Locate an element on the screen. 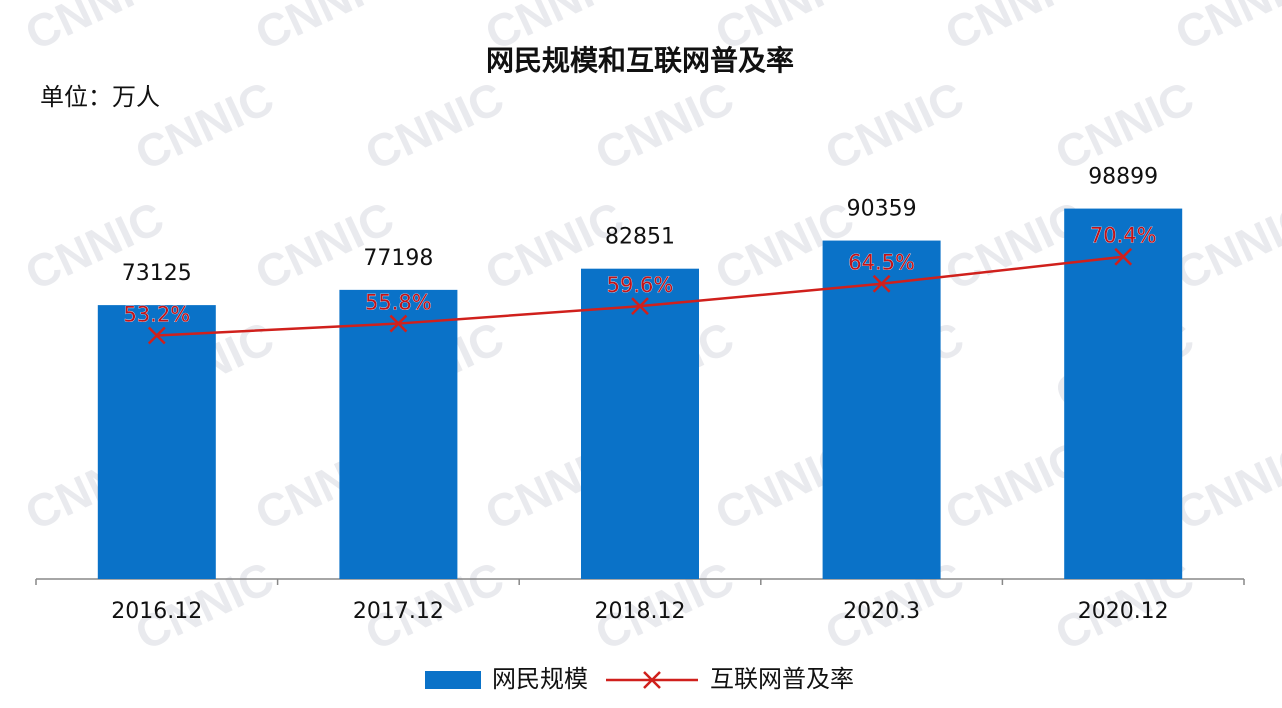 The image size is (1282, 708). bar-value-label: 98899 is located at coordinates (1123, 177).